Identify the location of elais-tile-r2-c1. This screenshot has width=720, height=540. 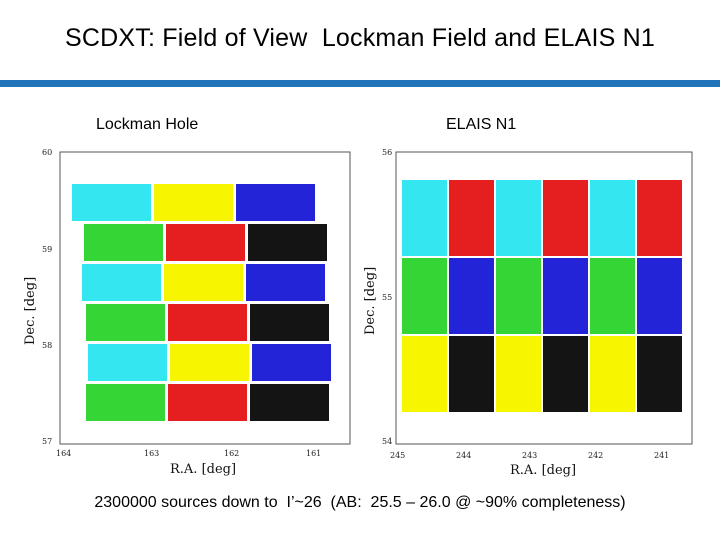
(424, 296).